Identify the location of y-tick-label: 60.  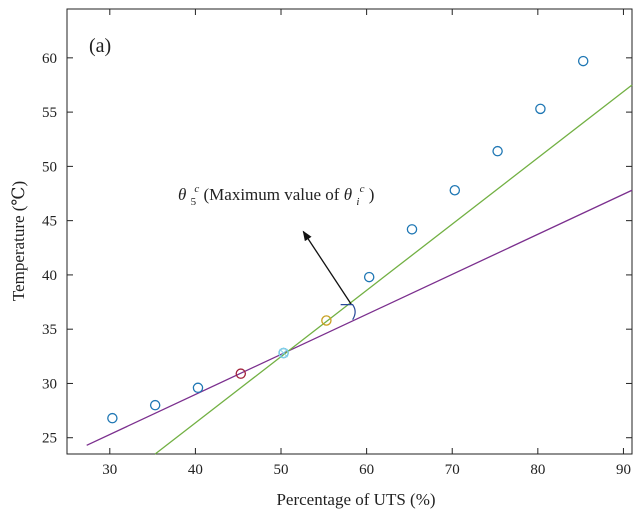
(49, 59).